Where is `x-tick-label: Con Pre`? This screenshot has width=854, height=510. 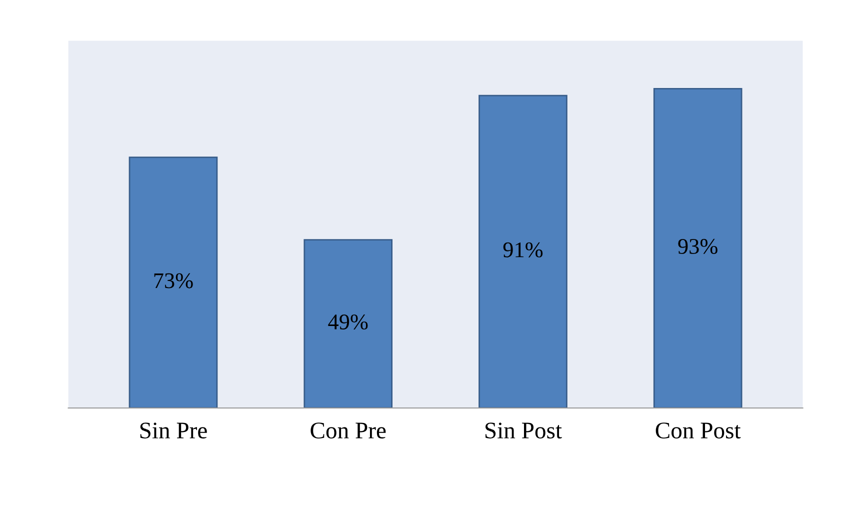
x-tick-label: Con Pre is located at coordinates (348, 430).